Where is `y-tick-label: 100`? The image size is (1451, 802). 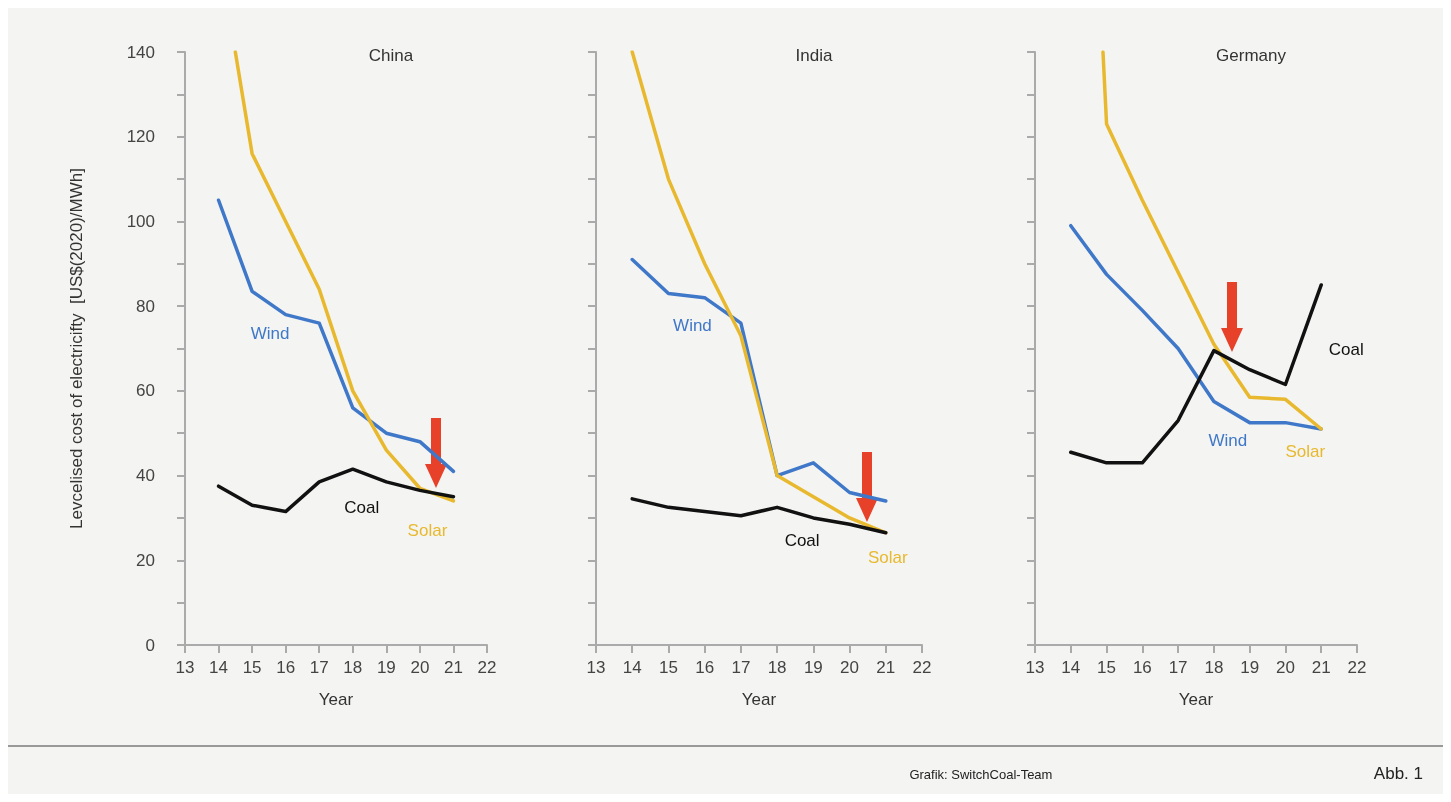
y-tick-label: 100 is located at coordinates (140, 221).